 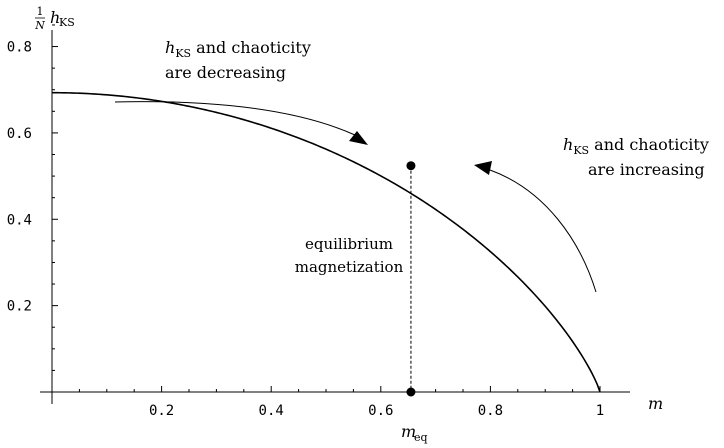 What do you see at coordinates (238, 49) in the screenshot?
I see `decreasing-label-line1: hKS and chaoticity` at bounding box center [238, 49].